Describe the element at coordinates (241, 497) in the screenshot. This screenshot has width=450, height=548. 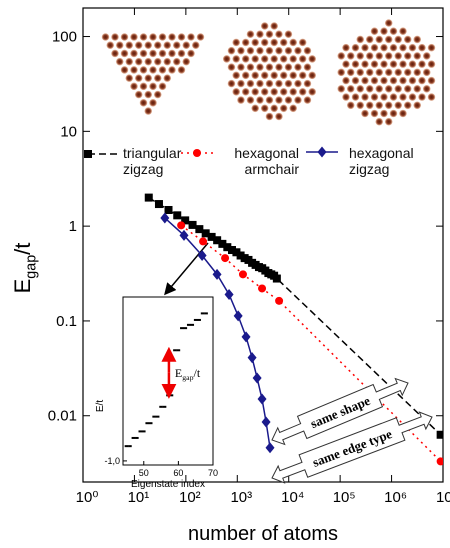
I see `x-tick-label: 10³` at that location.